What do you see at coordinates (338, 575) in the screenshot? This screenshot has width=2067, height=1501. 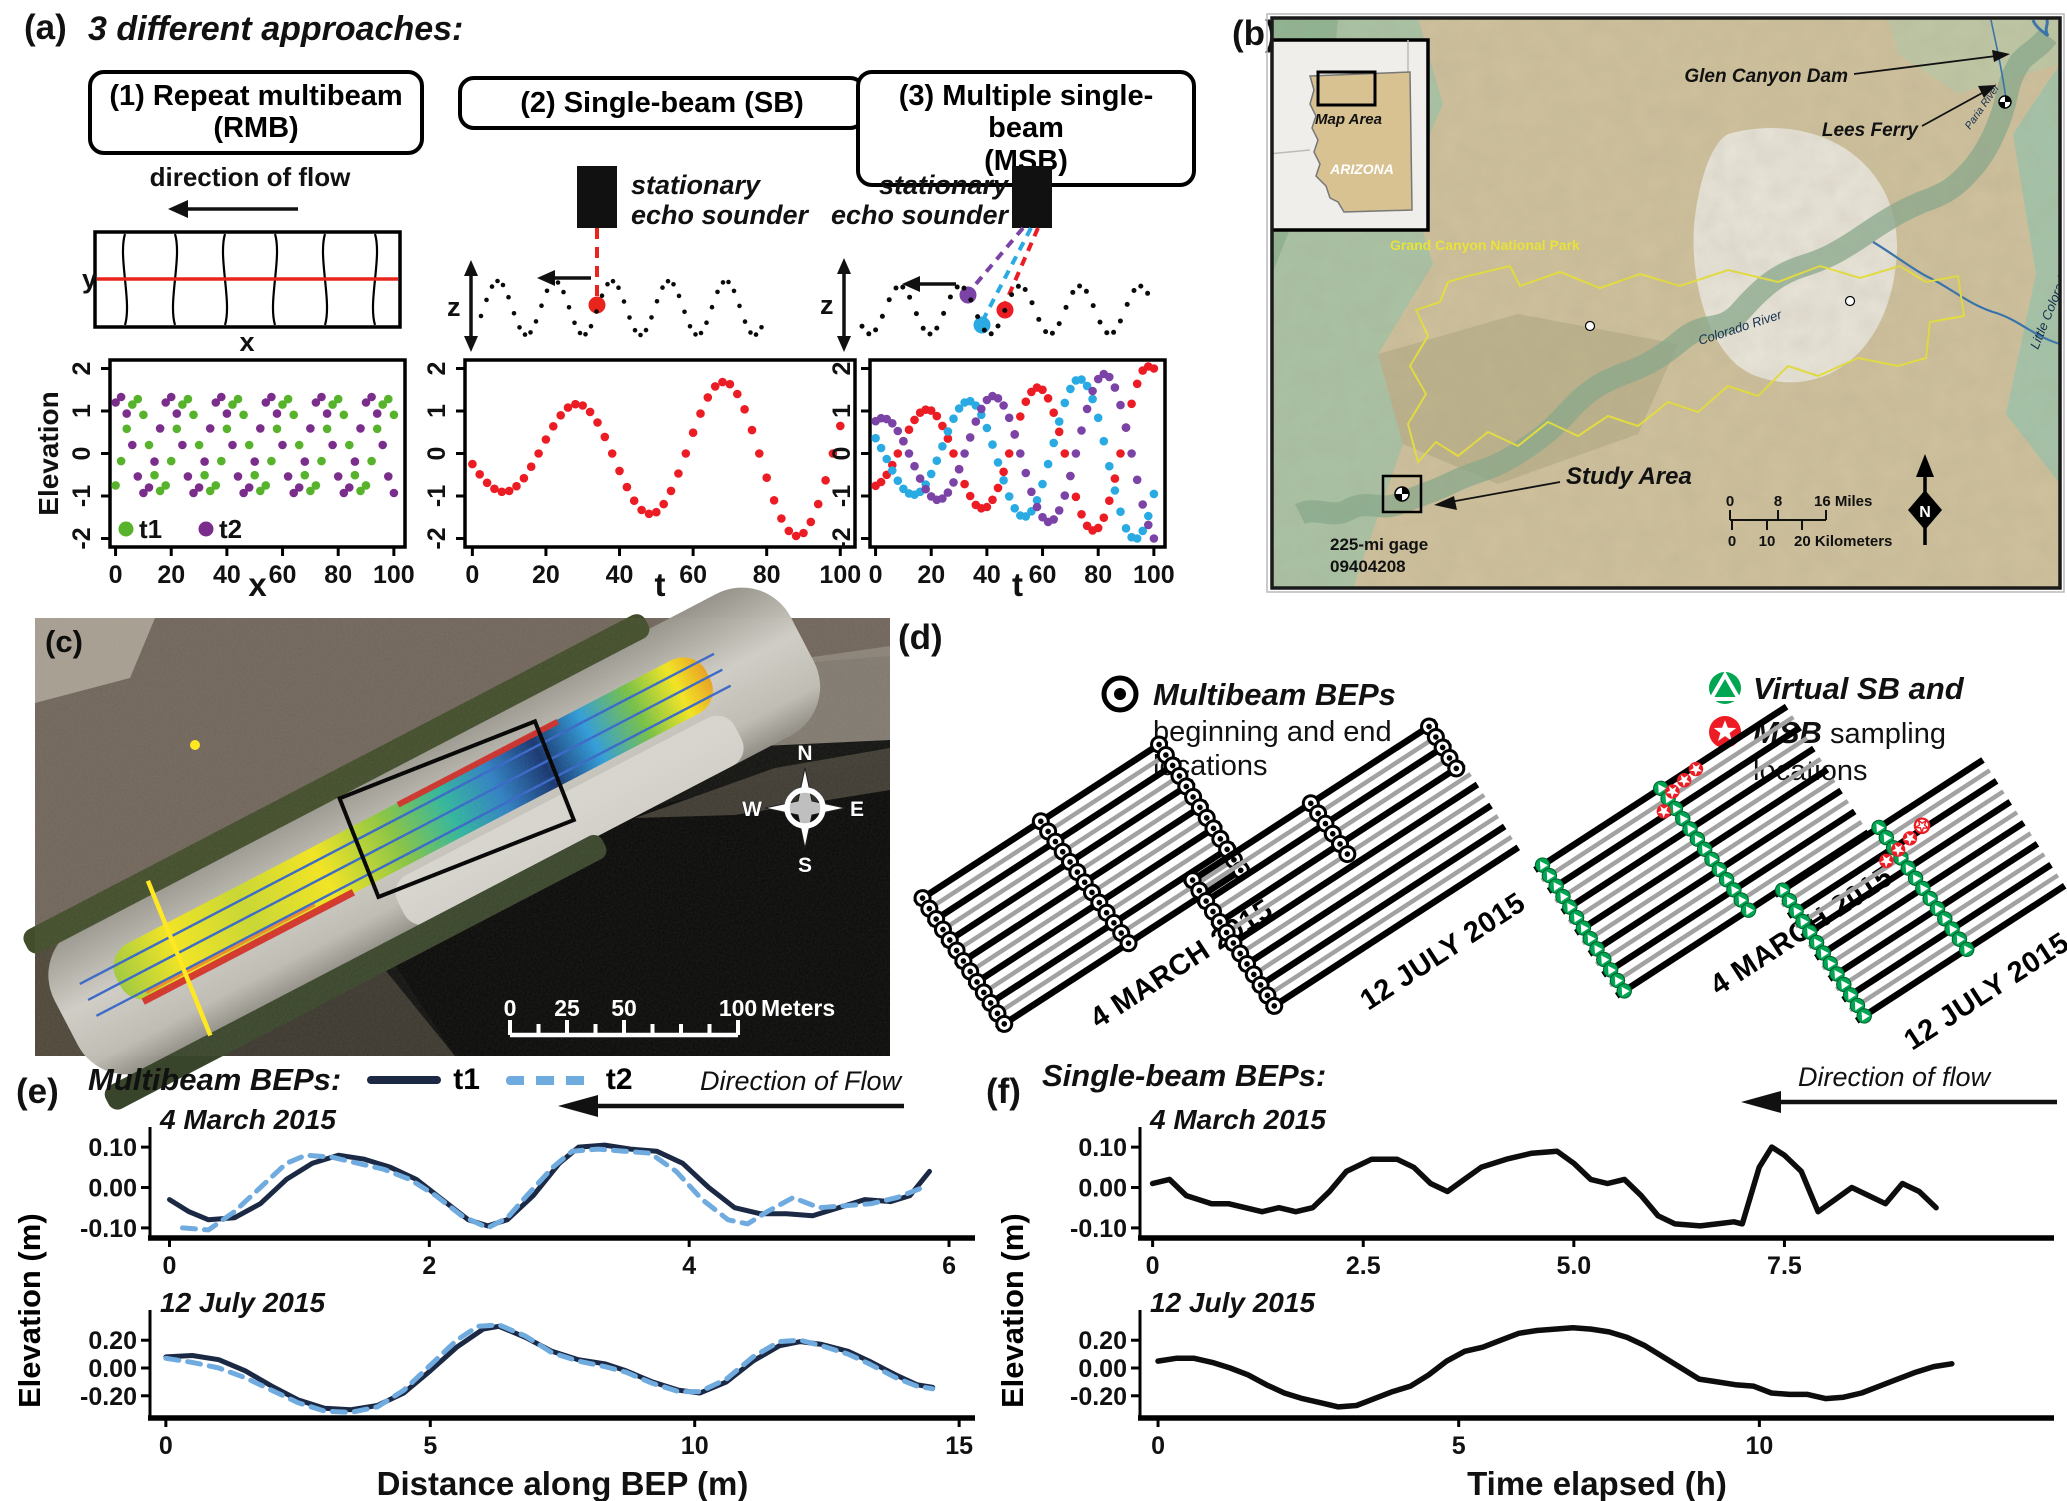 I see `svg-text: 80` at bounding box center [338, 575].